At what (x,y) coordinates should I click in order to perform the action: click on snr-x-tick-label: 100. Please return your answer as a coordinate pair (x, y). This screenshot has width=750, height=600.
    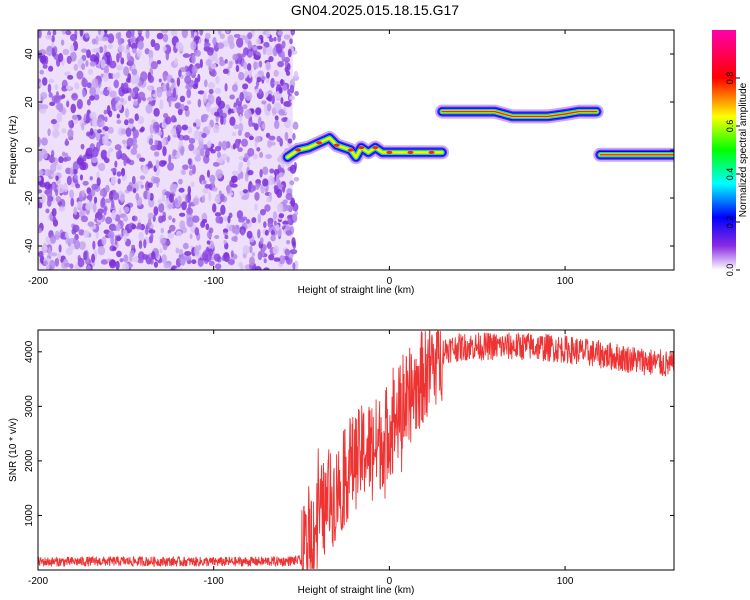
    Looking at the image, I should click on (565, 581).